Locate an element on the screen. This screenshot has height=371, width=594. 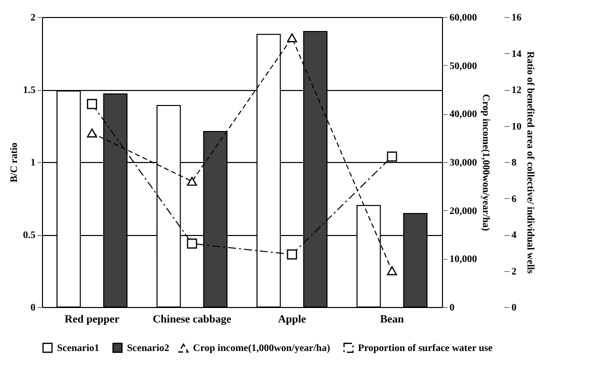
y-tick-label: 0 is located at coordinates (33, 308).